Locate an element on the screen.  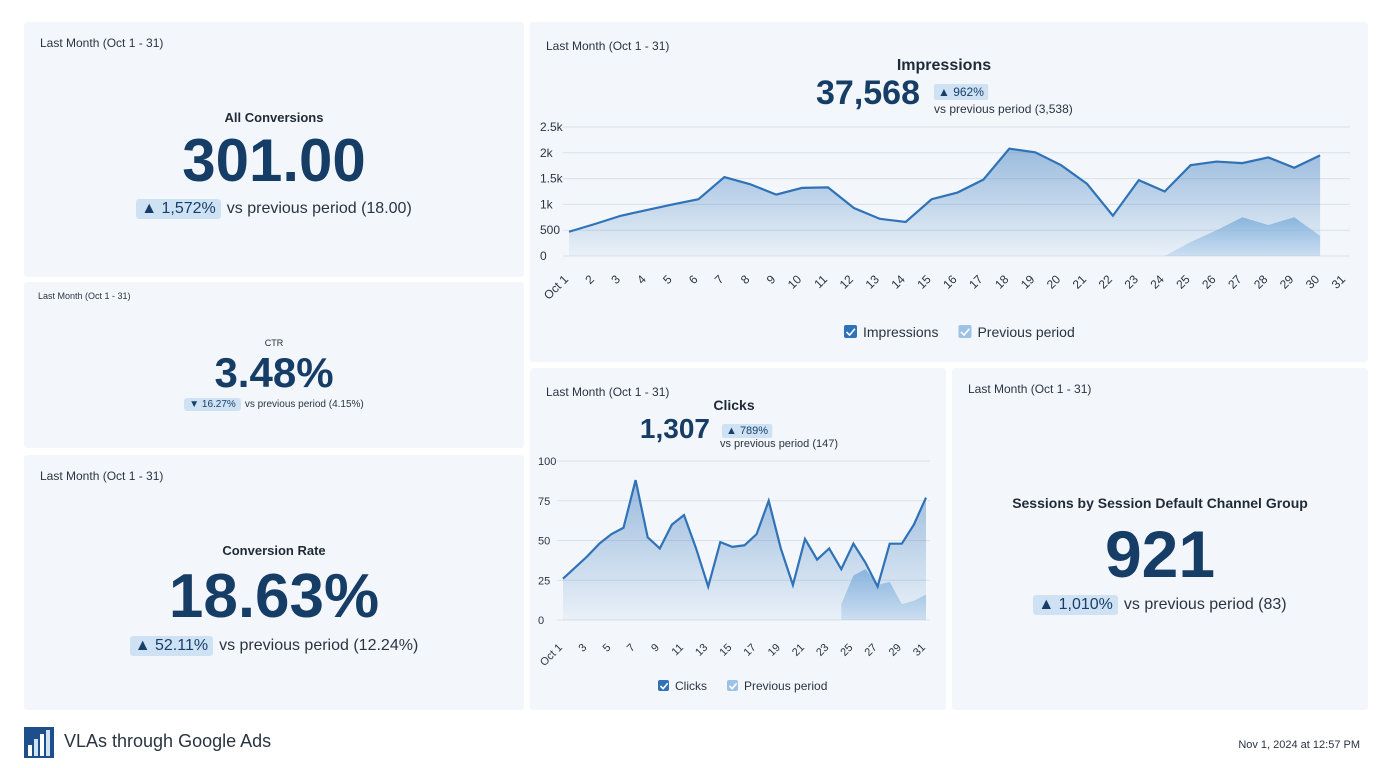
delta-badge: ▲ 789% is located at coordinates (747, 431).